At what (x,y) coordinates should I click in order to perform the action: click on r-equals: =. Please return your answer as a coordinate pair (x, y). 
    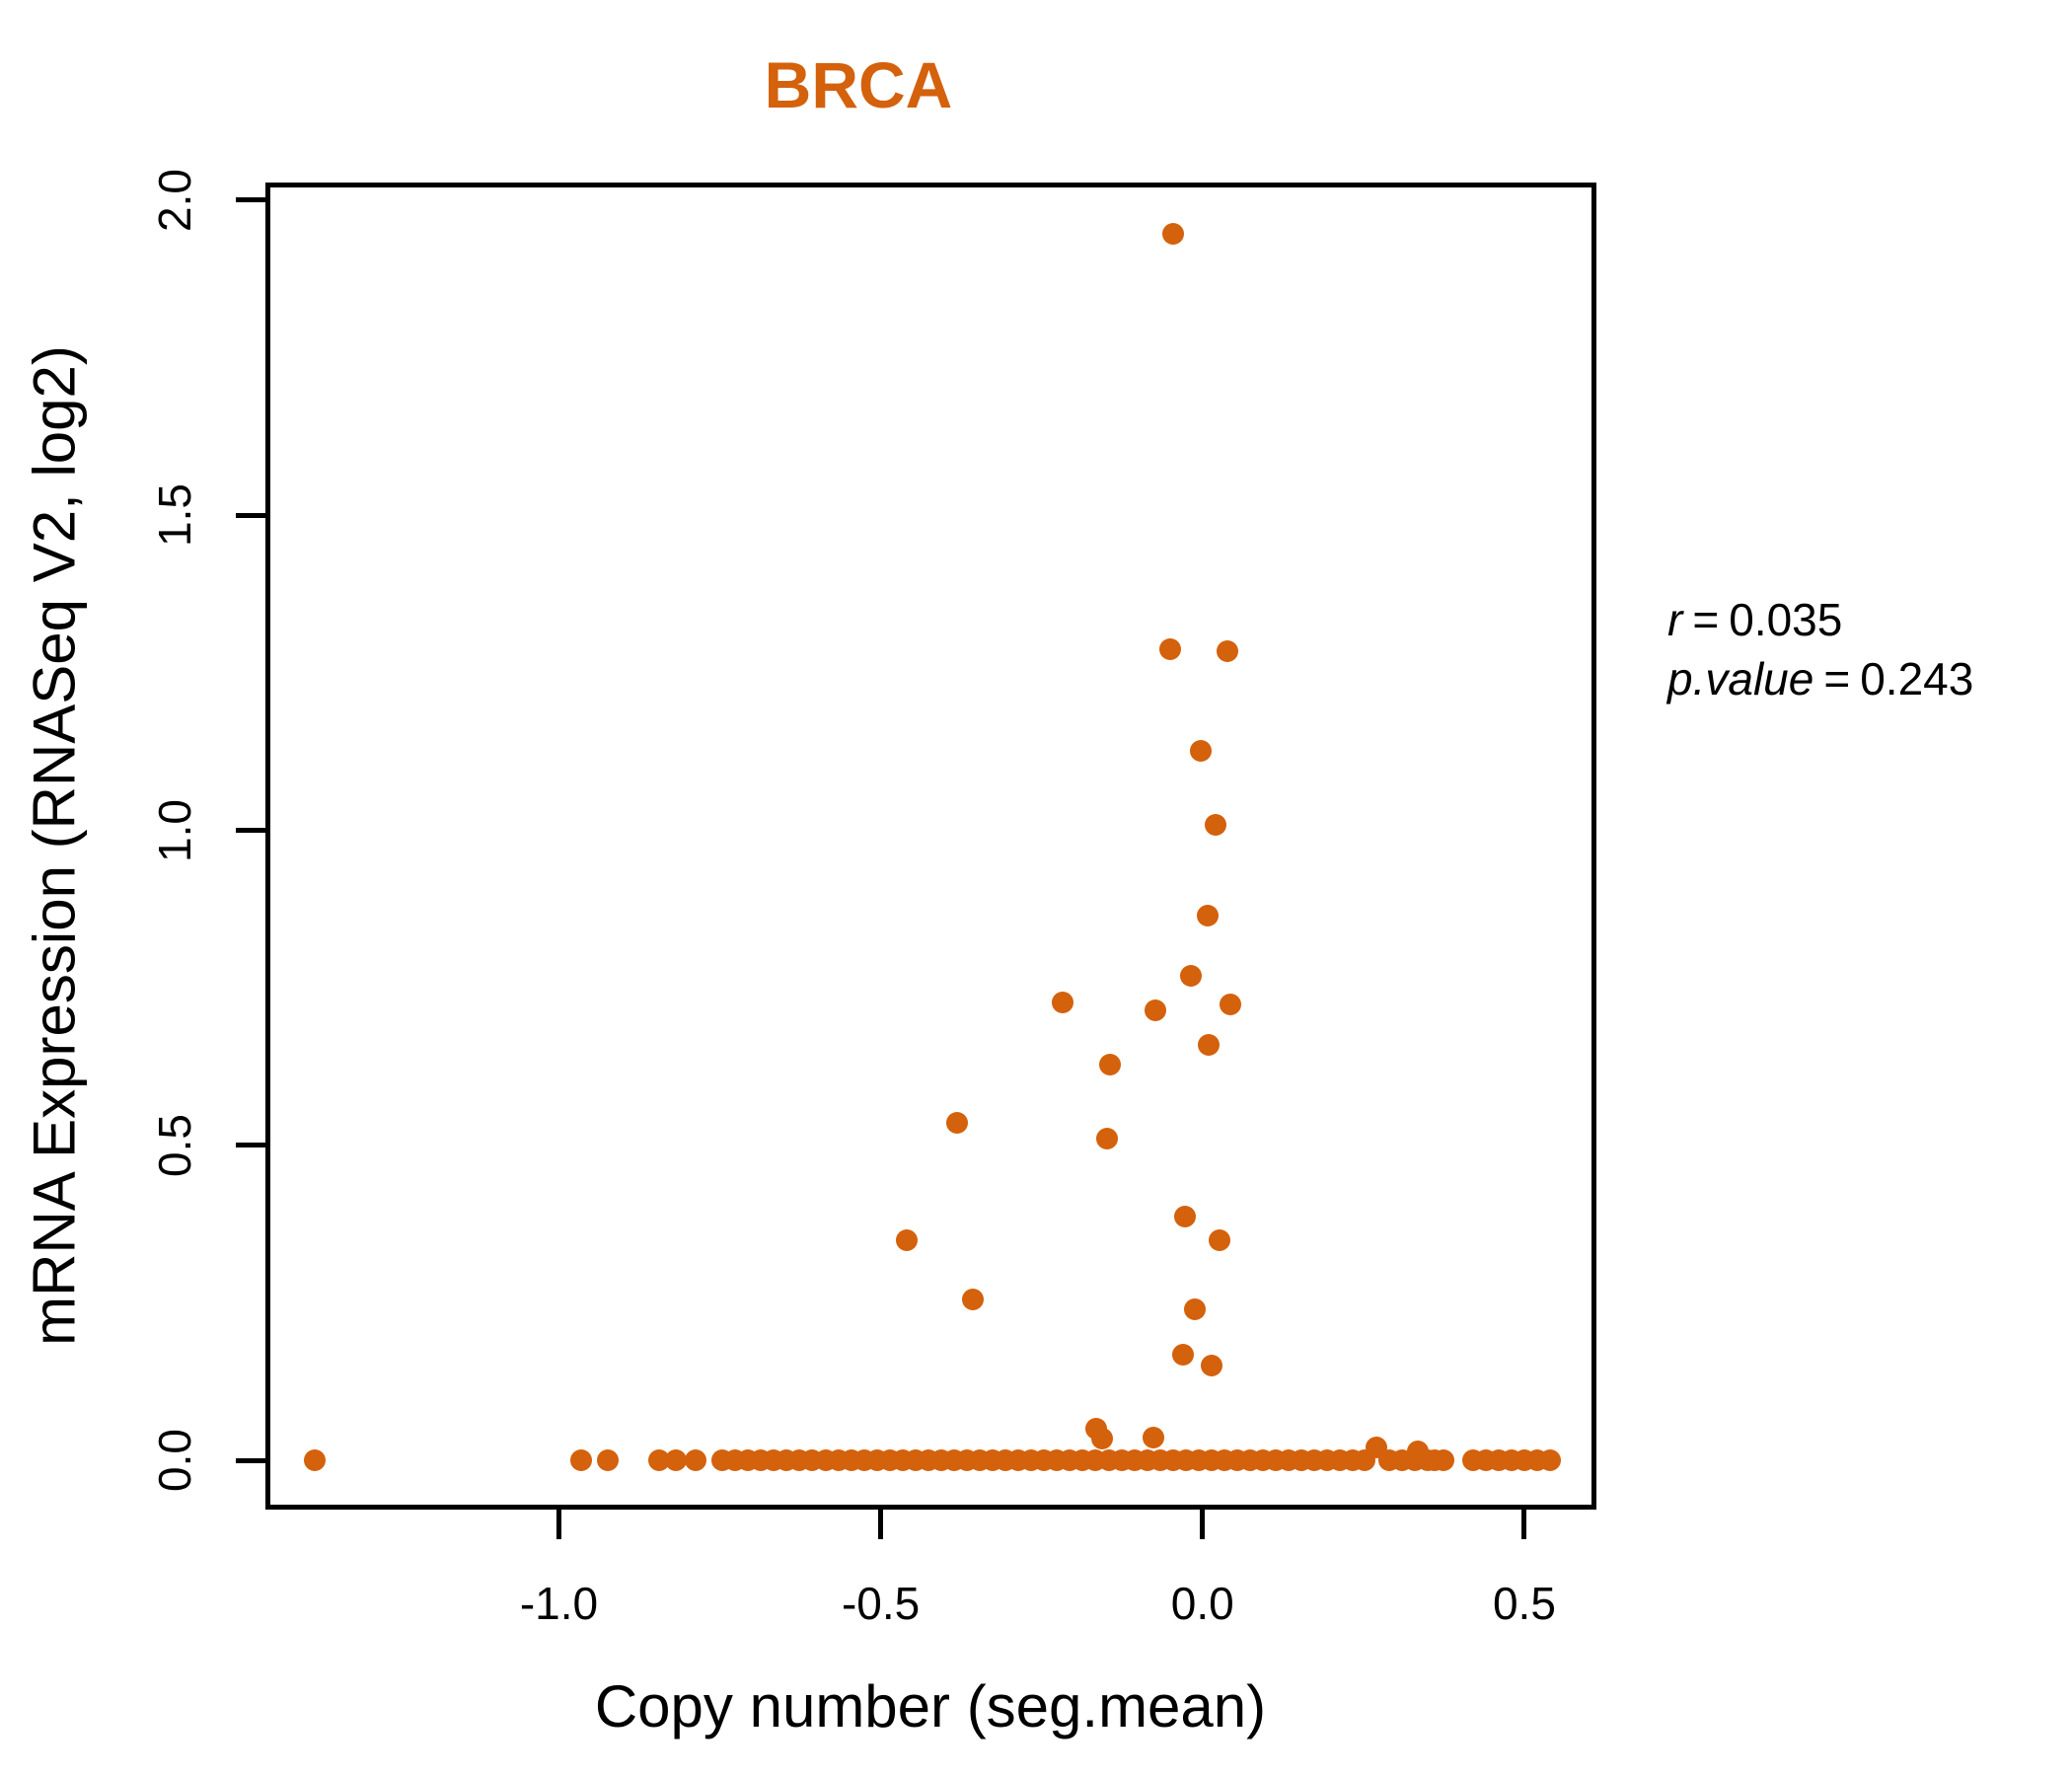
    Looking at the image, I should click on (1706, 620).